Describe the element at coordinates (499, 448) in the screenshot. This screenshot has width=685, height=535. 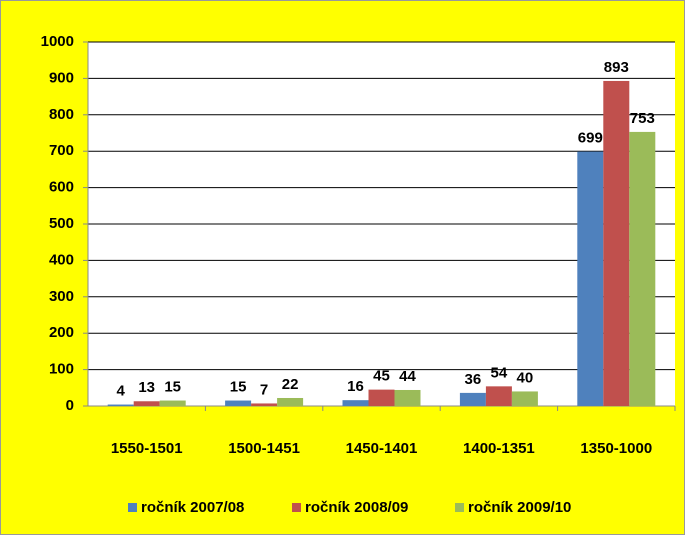
I see `x-tick-label: 1400-1351` at that location.